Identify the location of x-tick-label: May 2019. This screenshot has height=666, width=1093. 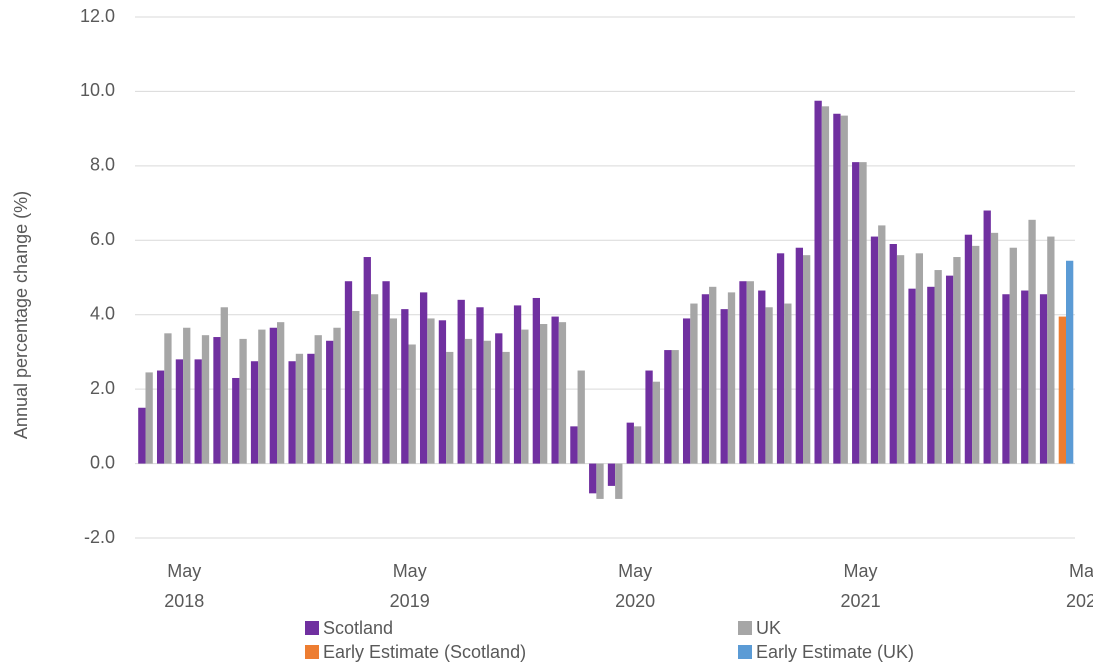
(409, 586).